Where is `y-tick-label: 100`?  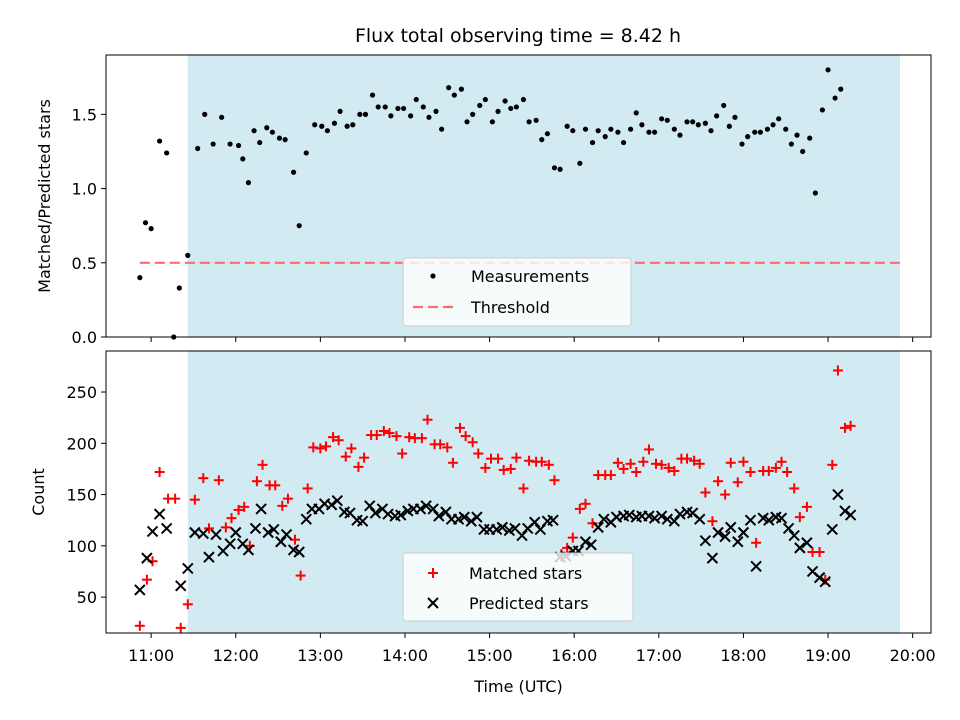
y-tick-label: 100 is located at coordinates (81, 546).